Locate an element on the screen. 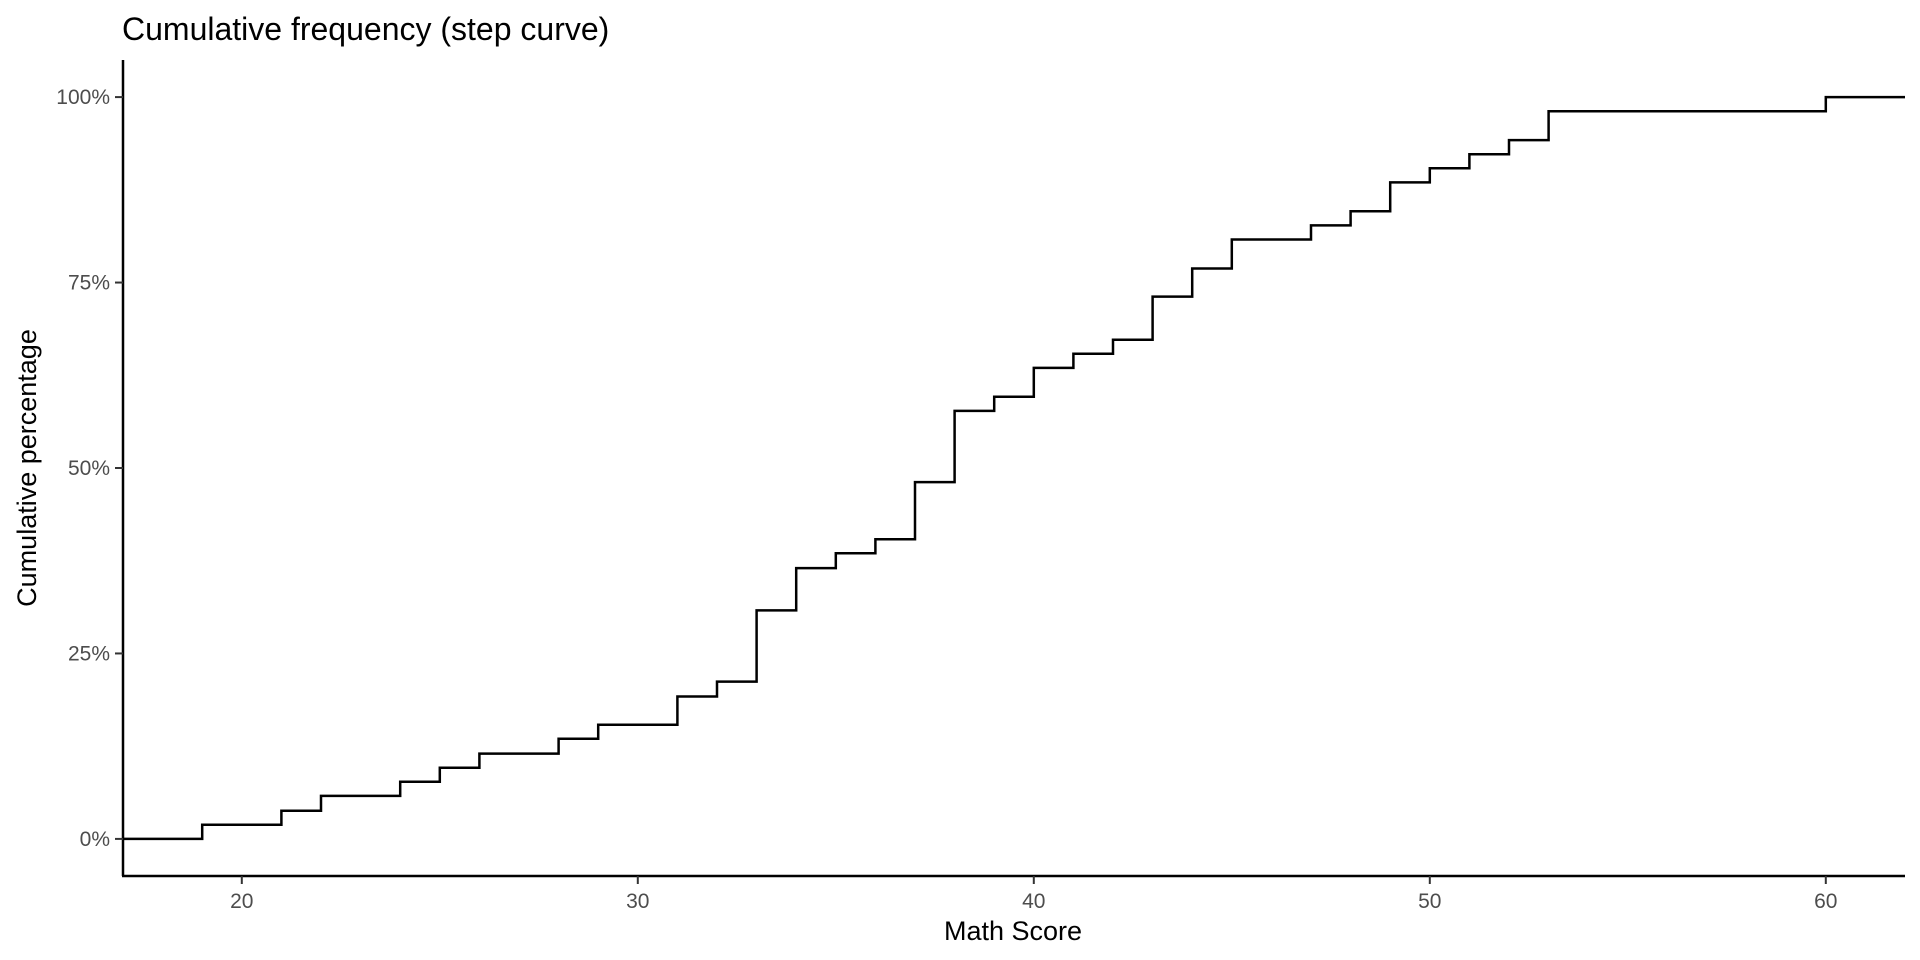 The height and width of the screenshot is (960, 1920). x-axis-title: Math Score is located at coordinates (1013, 931).